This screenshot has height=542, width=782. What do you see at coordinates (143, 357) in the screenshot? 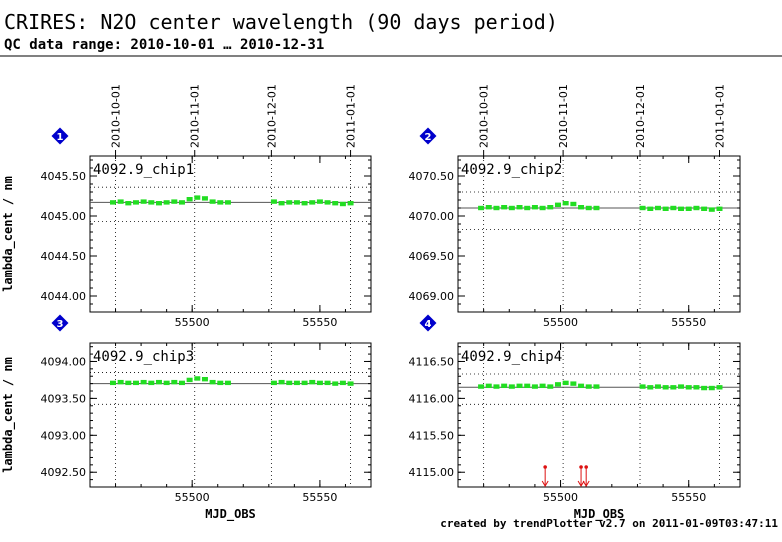
I see `panel-title: 4092.9_chip3` at bounding box center [143, 357].